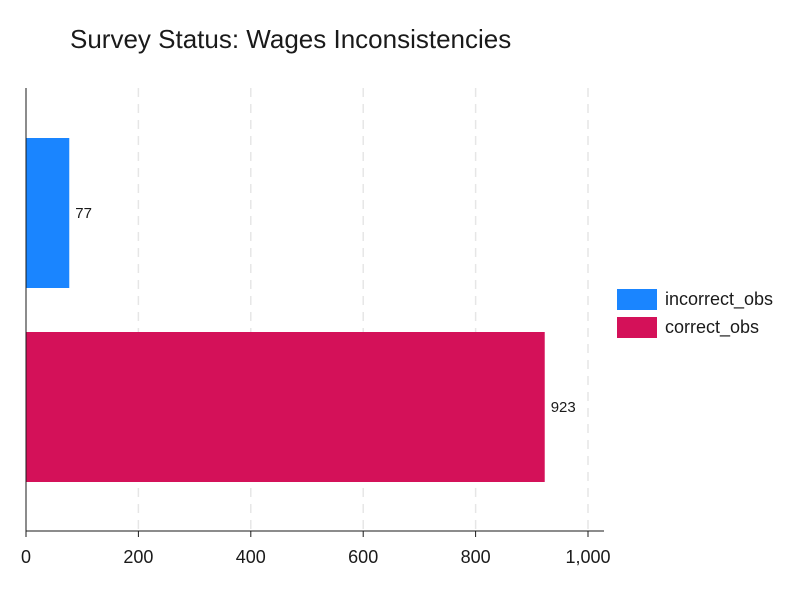 The image size is (800, 600). Describe the element at coordinates (637, 299) in the screenshot. I see `legend-swatch-incorrect-obs` at that location.